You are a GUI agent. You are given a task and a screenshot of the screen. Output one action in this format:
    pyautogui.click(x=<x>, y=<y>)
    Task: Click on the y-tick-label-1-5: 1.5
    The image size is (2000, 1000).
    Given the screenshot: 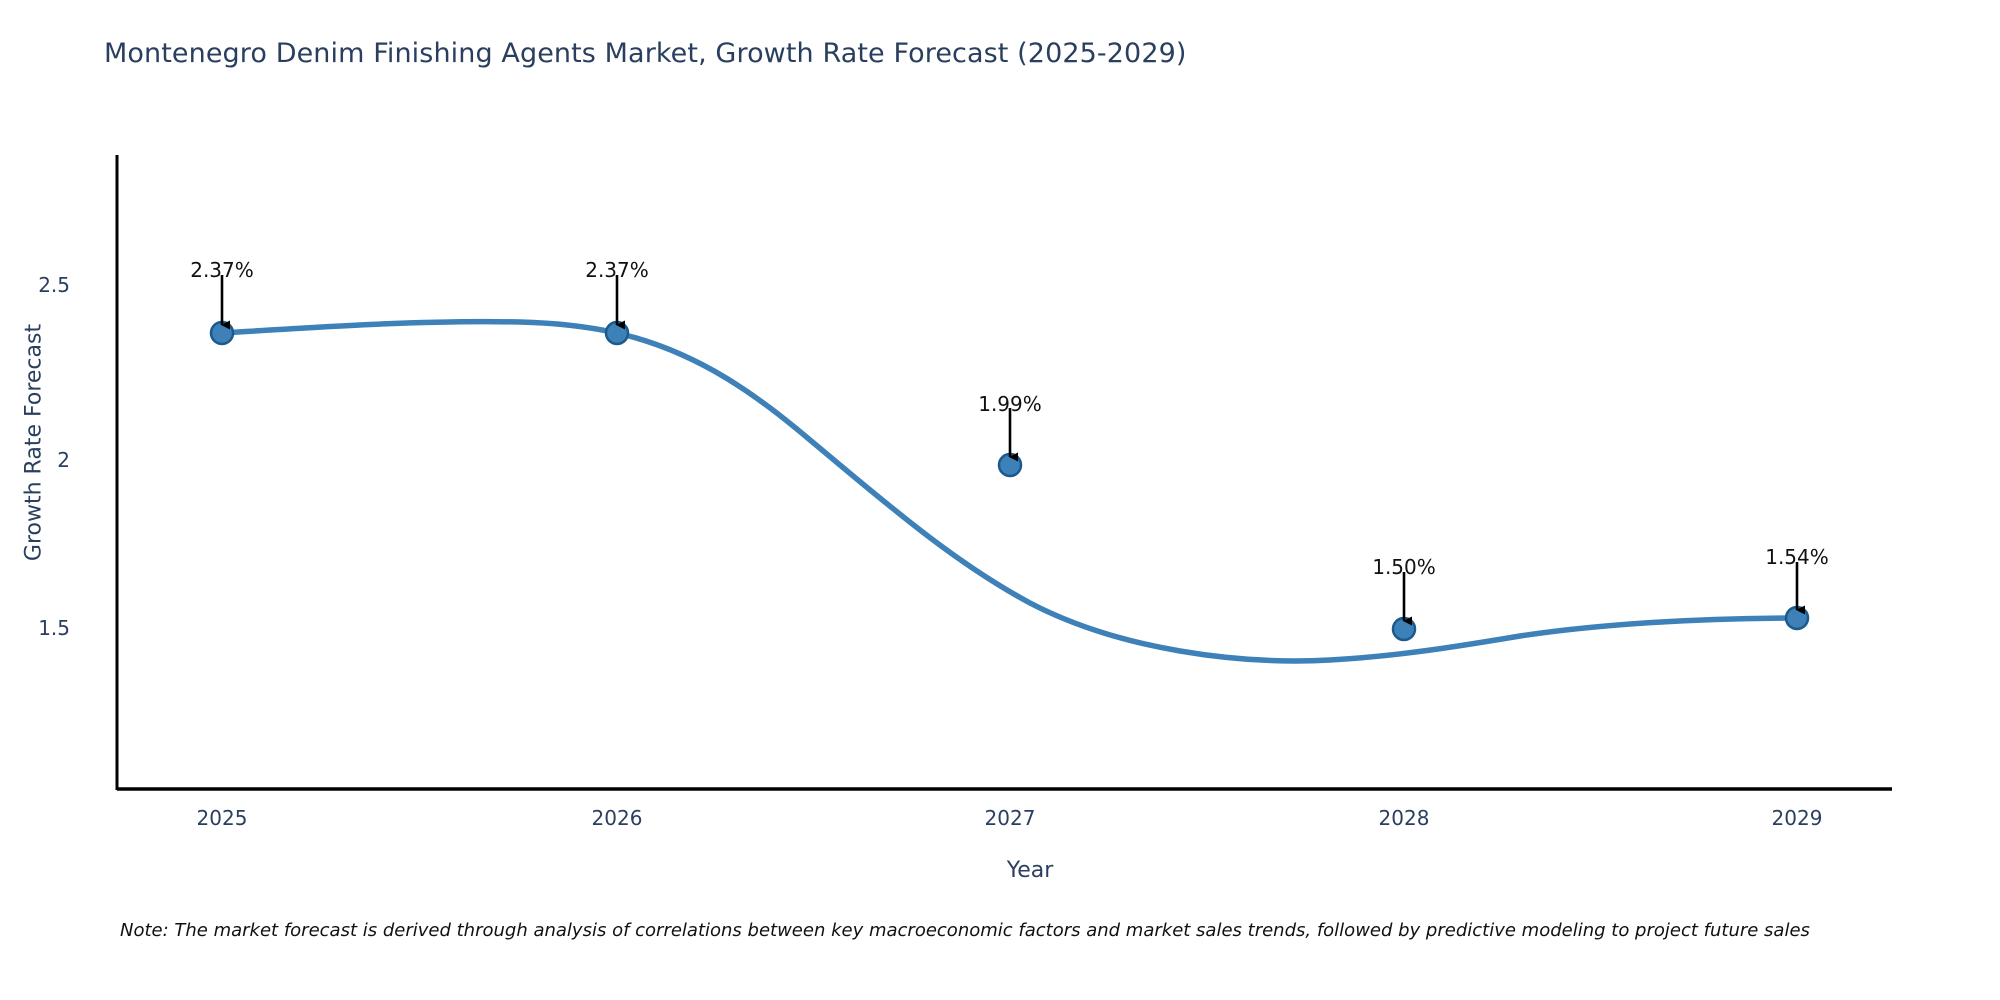 What is the action you would take?
    pyautogui.click(x=54, y=628)
    